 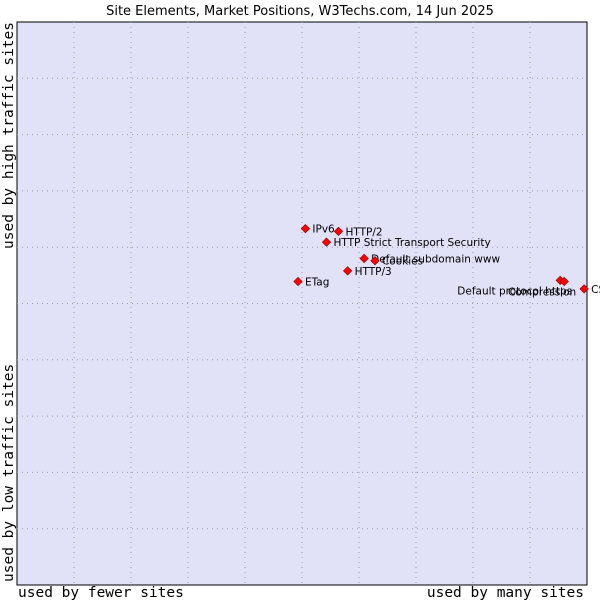 I want to click on data-point-label: Cookies, so click(x=402, y=262).